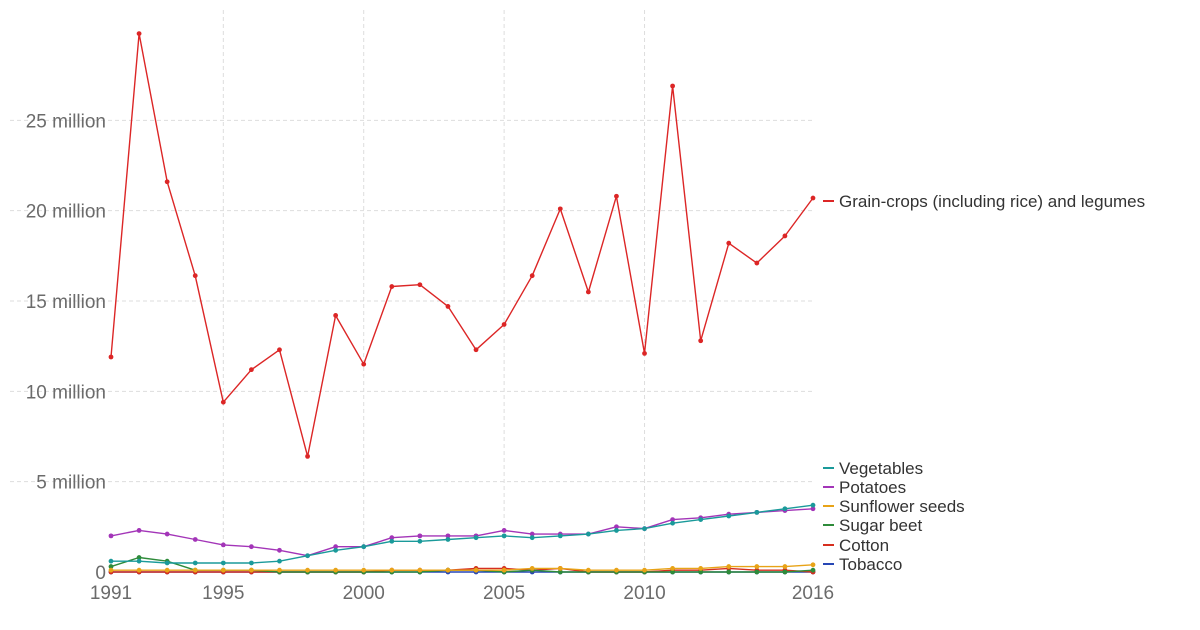 Image resolution: width=1200 pixels, height=630 pixels. Describe the element at coordinates (66, 121) in the screenshot. I see `y-tick-label: 25 million` at that location.